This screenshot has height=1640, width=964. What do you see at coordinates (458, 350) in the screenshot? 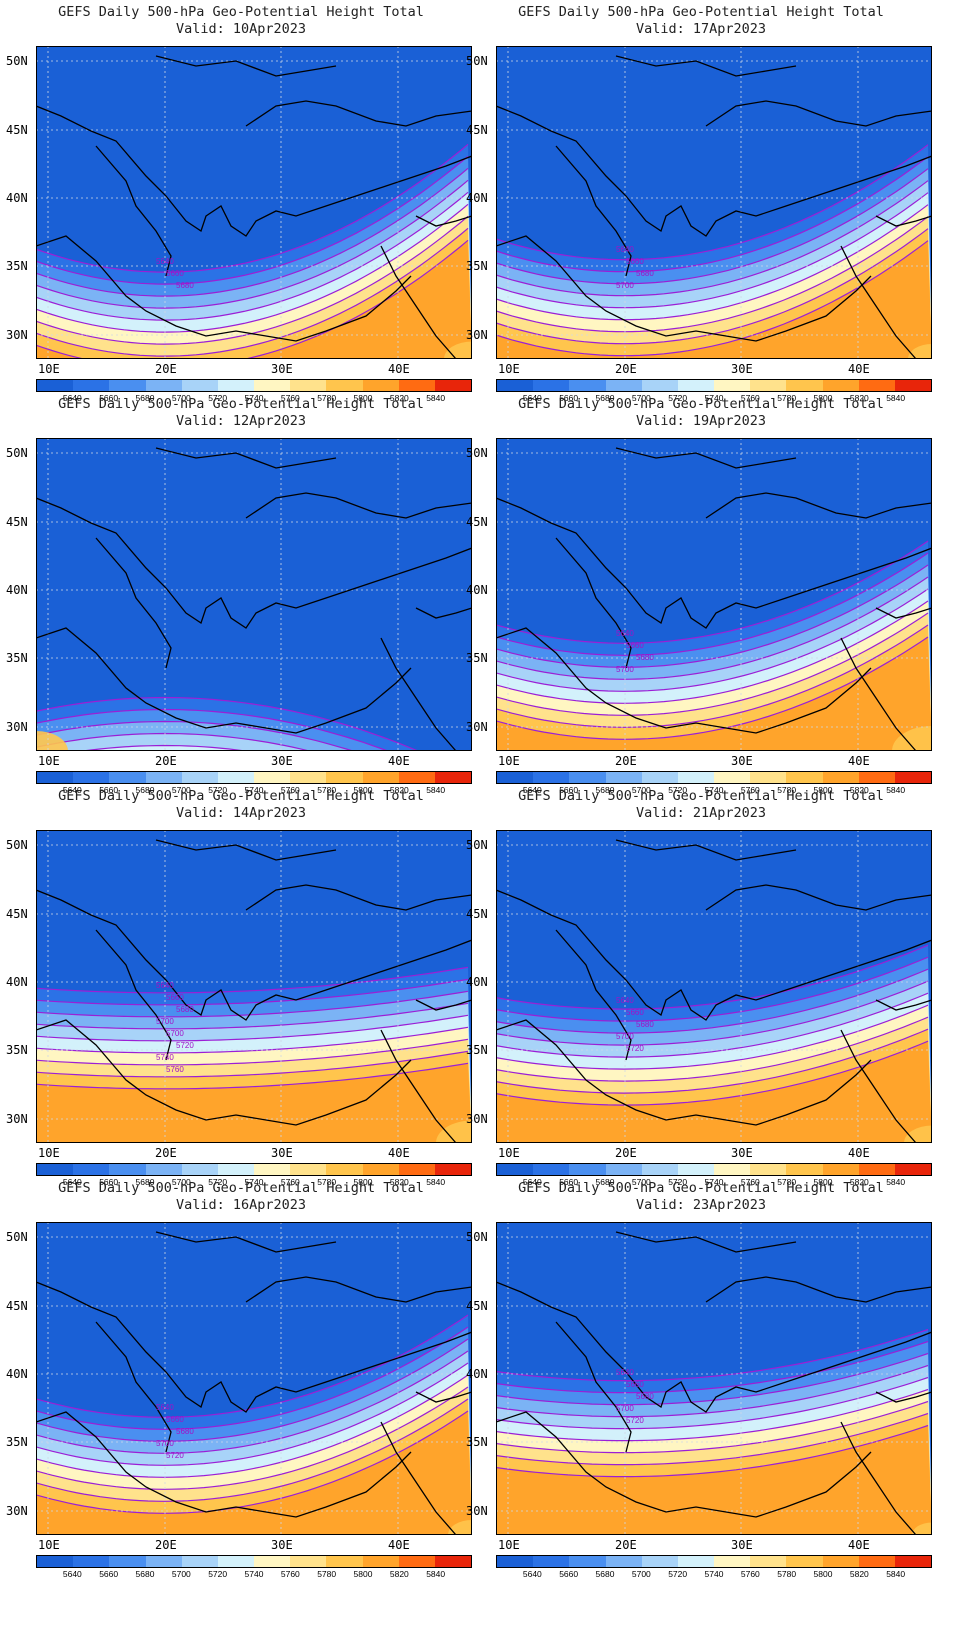
I see `warm-core` at bounding box center [458, 350].